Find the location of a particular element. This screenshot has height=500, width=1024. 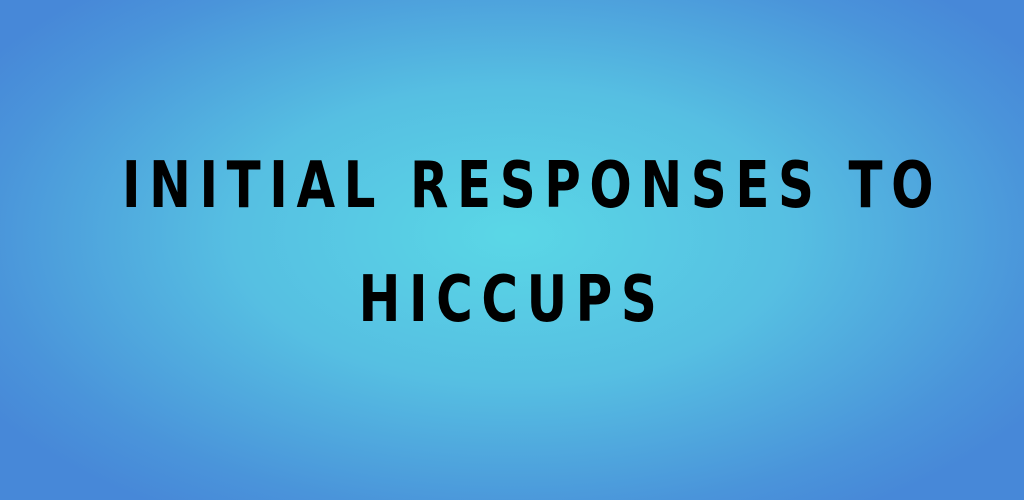

title-line-1: INITIAL RESPONSES TO is located at coordinates (532, 186).